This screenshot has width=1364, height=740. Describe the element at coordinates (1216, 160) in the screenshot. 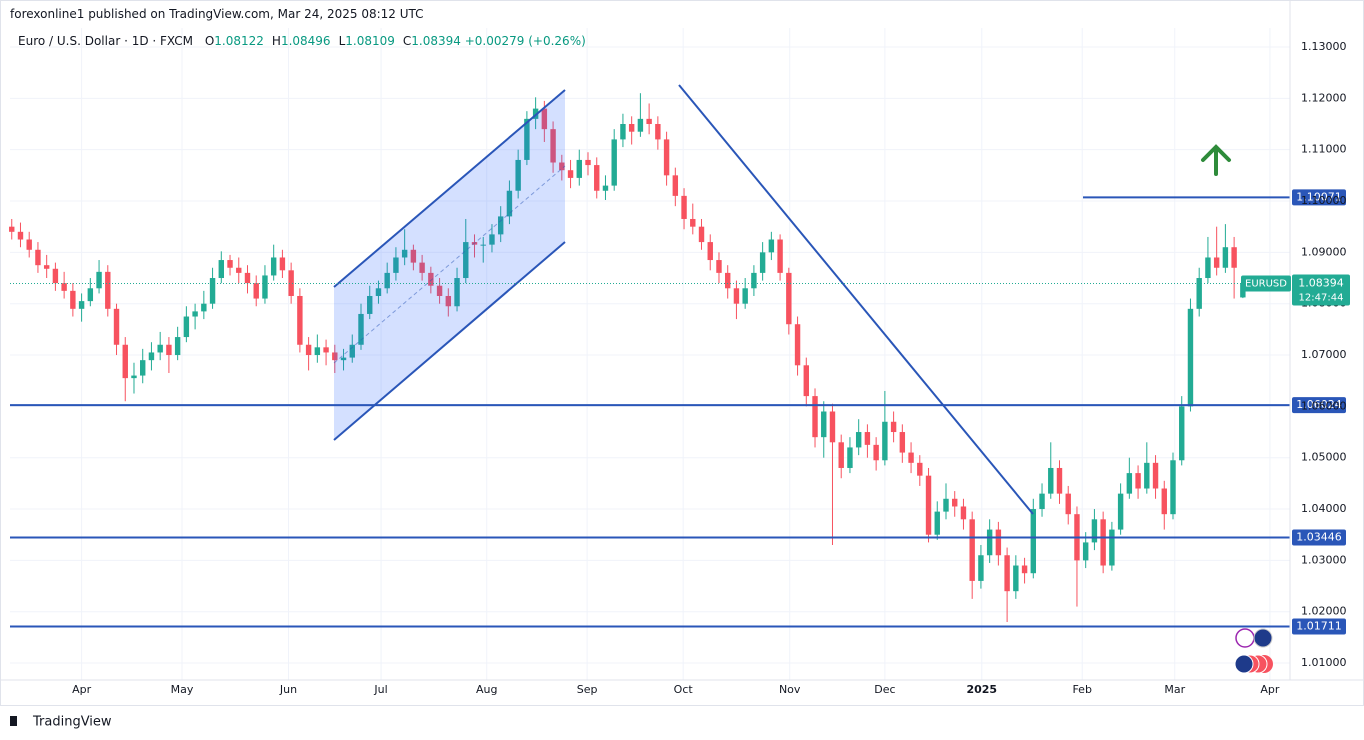

I see `up-arrow` at that location.